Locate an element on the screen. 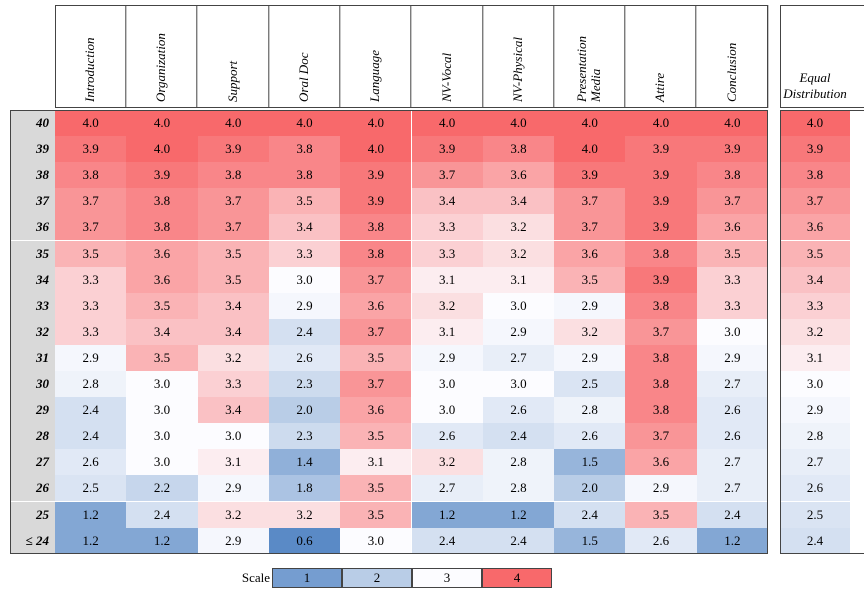  row-label: 32 is located at coordinates (32, 331).